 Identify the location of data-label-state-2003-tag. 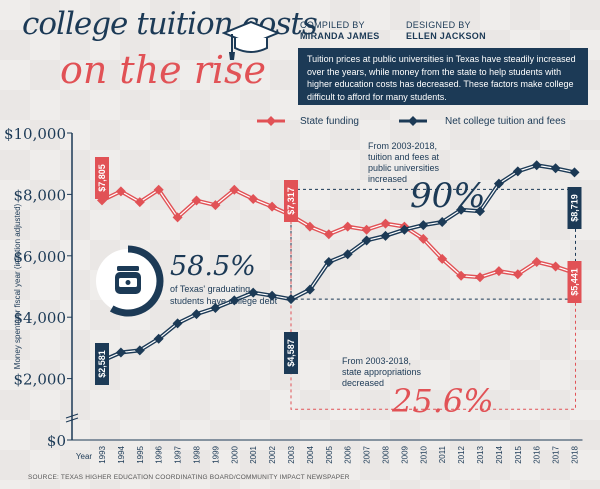
(291, 201).